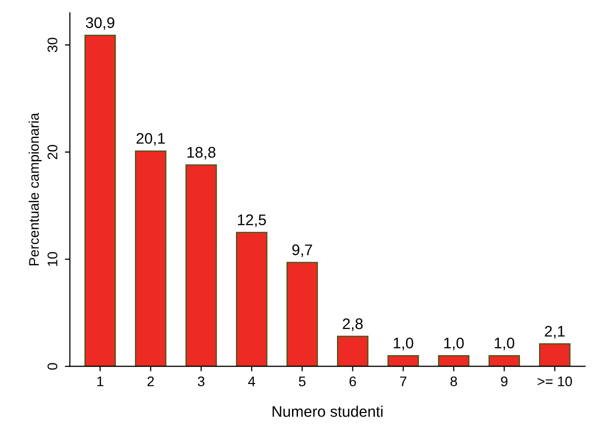 The height and width of the screenshot is (426, 597). Describe the element at coordinates (252, 381) in the screenshot. I see `x-tick-label: 4` at that location.